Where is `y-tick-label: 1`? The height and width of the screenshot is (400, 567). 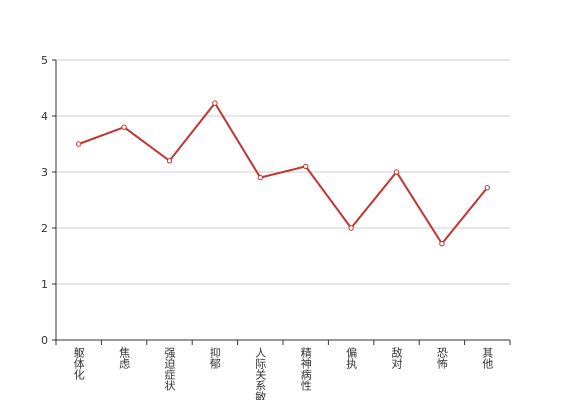
y-tick-label: 1 is located at coordinates (44, 284).